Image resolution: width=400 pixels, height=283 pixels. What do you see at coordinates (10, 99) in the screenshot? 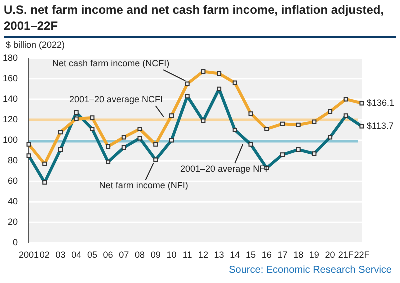
I see `y-tick-label: 140` at bounding box center [10, 99].